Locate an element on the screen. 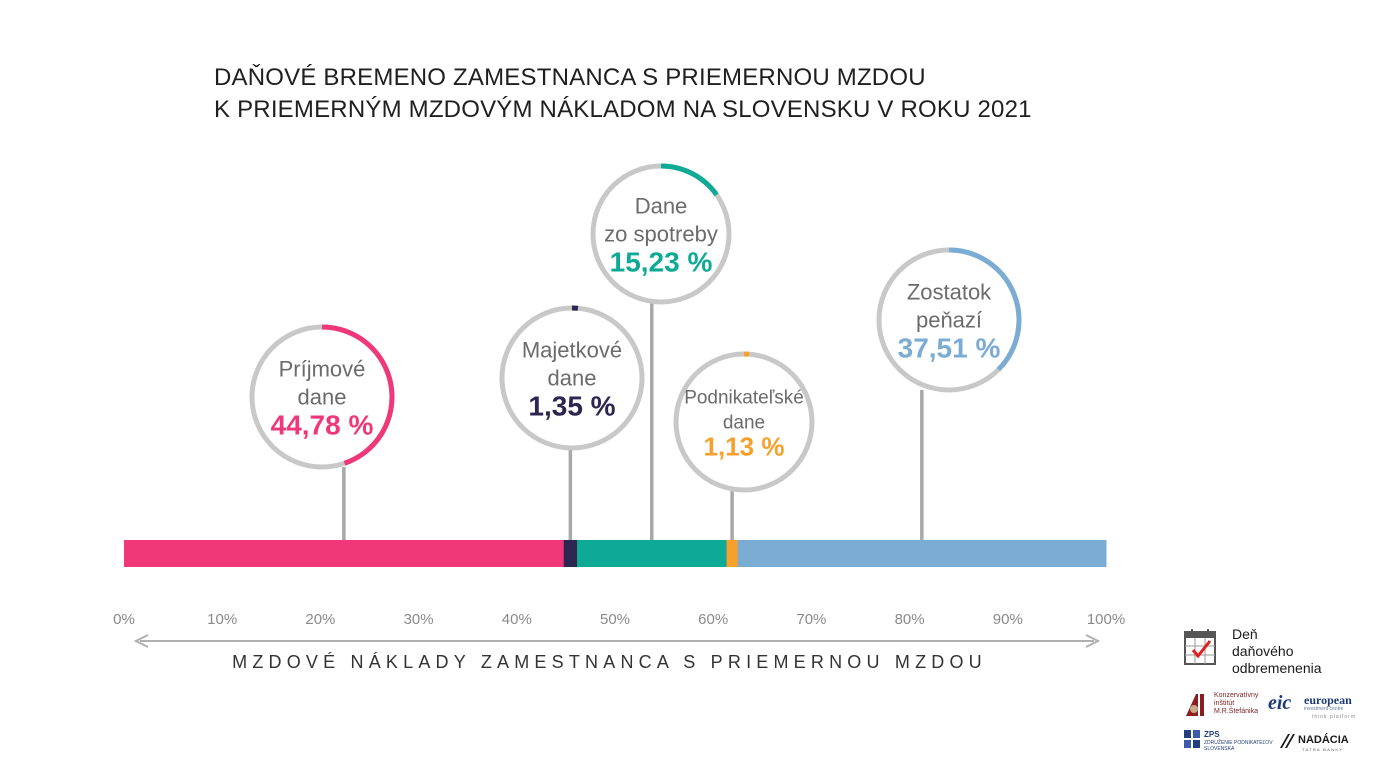  callout-value-2: 1,35 % is located at coordinates (571, 406).